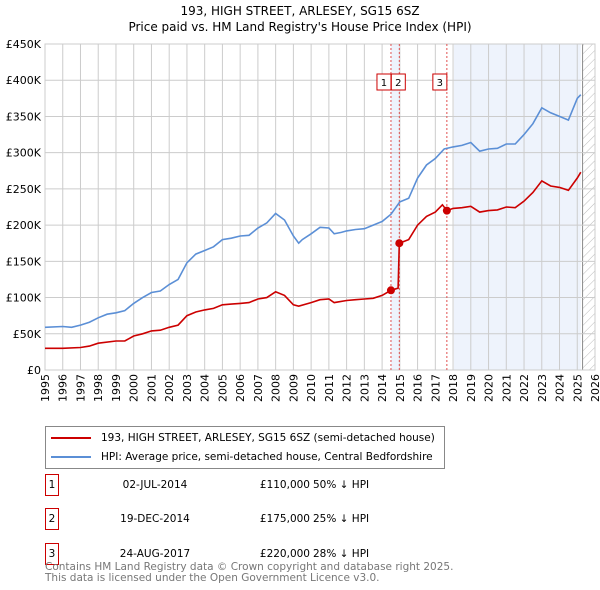  I want to click on x-tick-label: 2005, so click(222, 388).